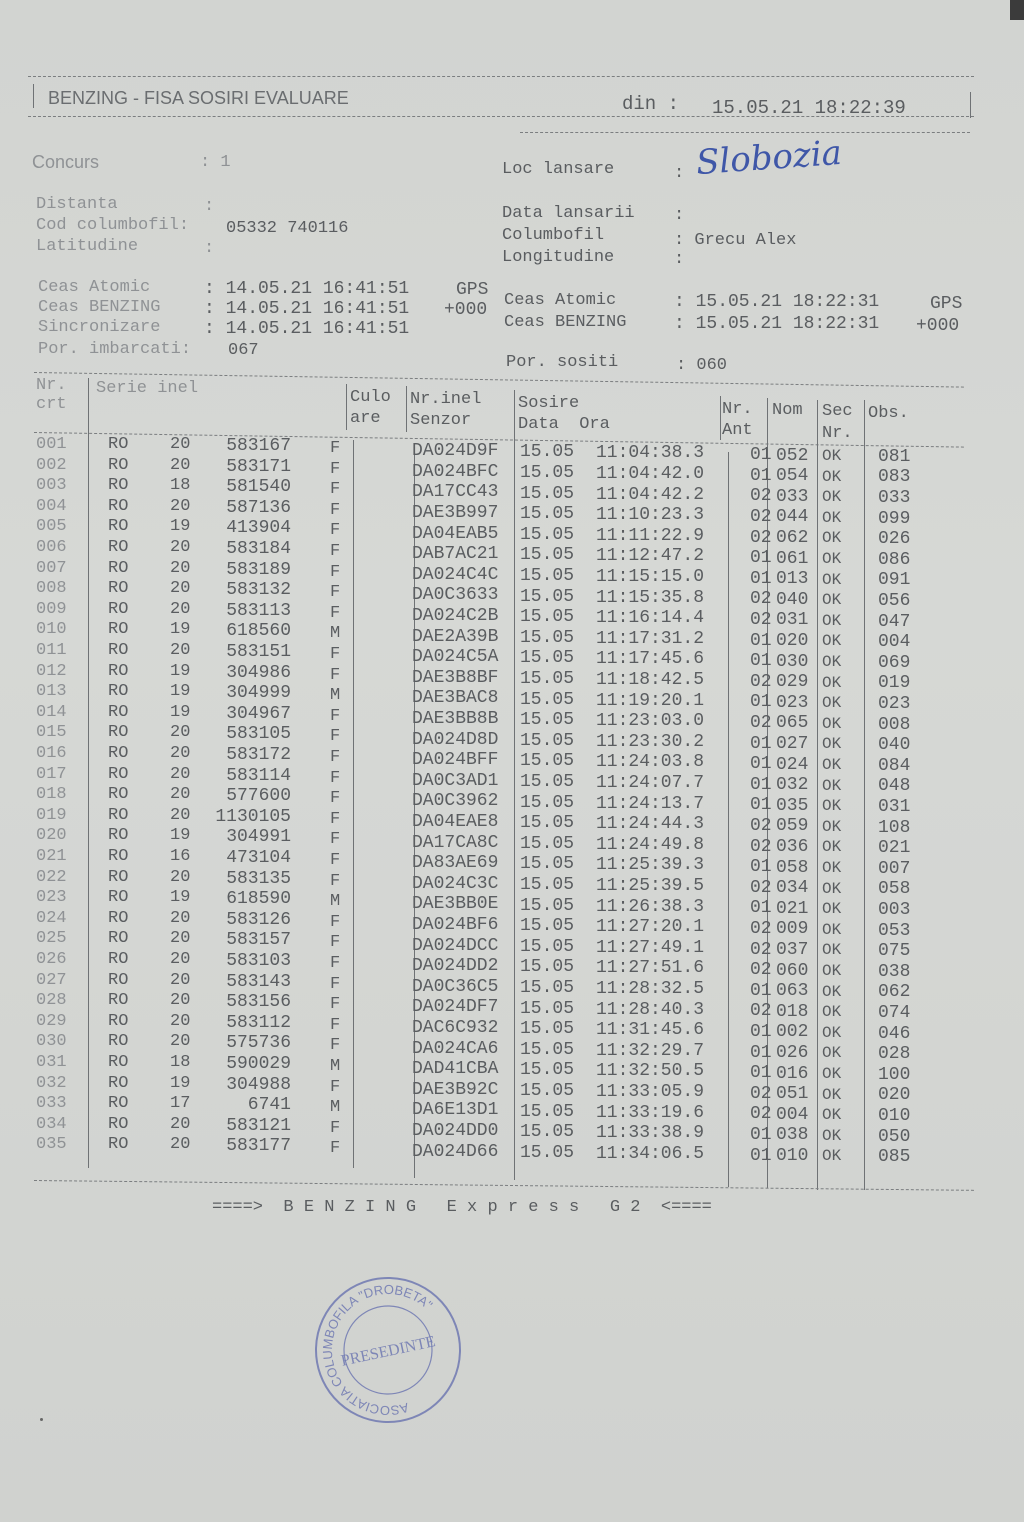  I want to click on arrival-time: 11:15:15.0, so click(650, 576).